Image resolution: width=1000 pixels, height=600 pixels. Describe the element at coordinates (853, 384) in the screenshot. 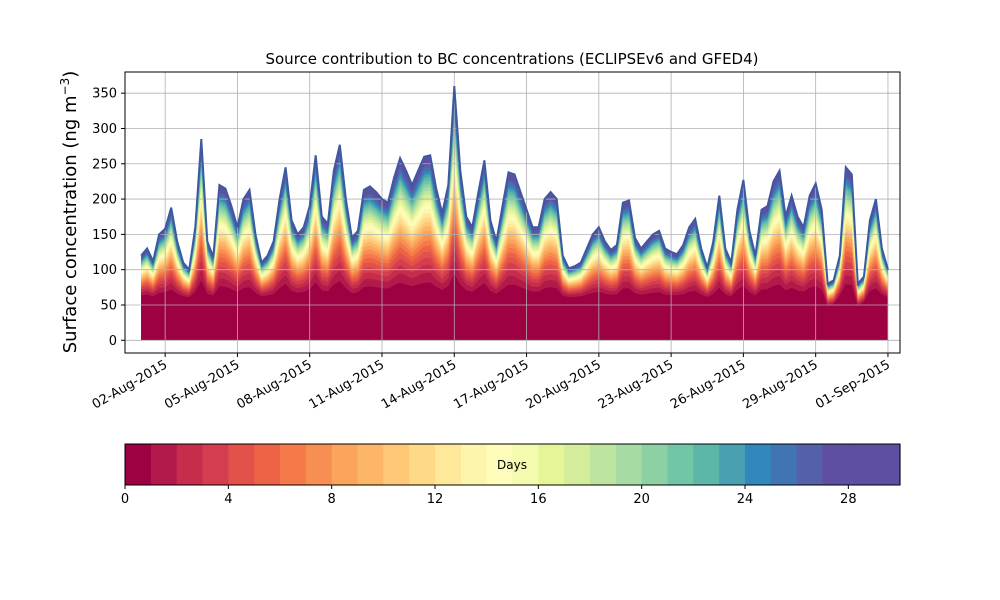

I see `x-tick-label: 01-Sep-2015` at that location.